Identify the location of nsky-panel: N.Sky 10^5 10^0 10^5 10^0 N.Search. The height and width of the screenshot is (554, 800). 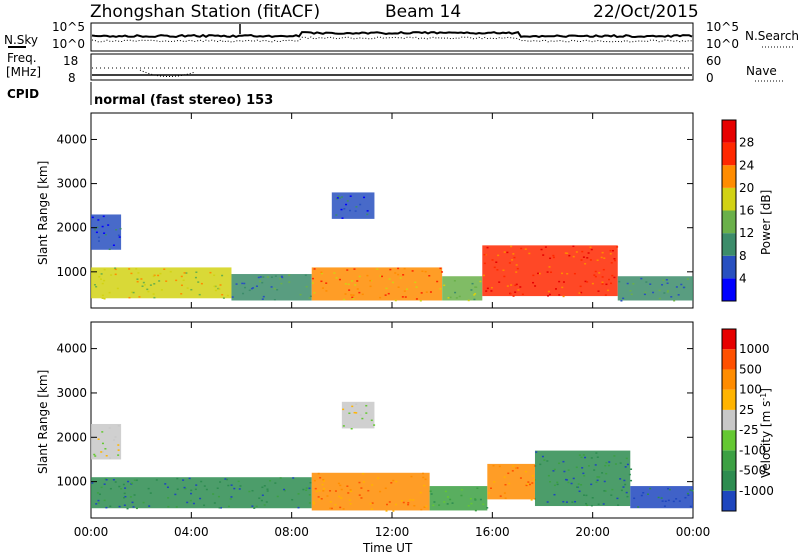
(401, 36).